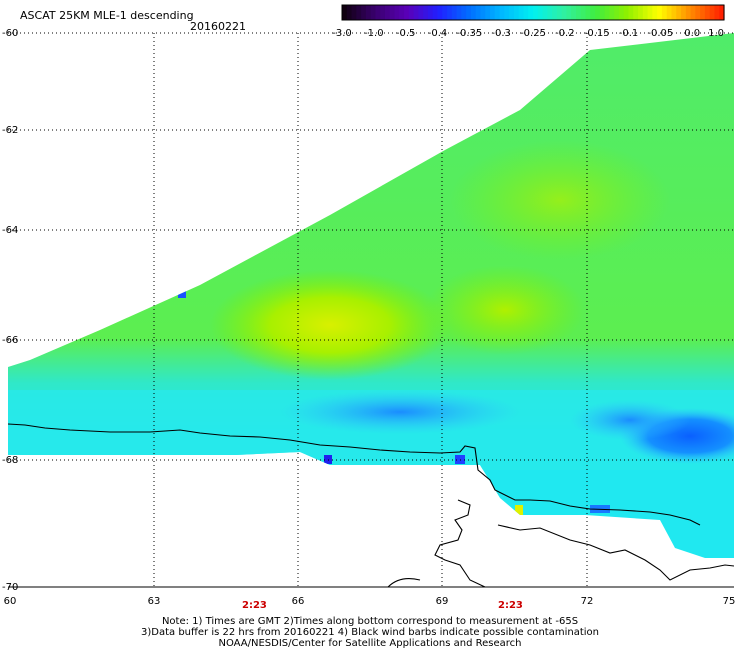 The width and height of the screenshot is (740, 650). I want to click on colorbar-frame, so click(533, 12).